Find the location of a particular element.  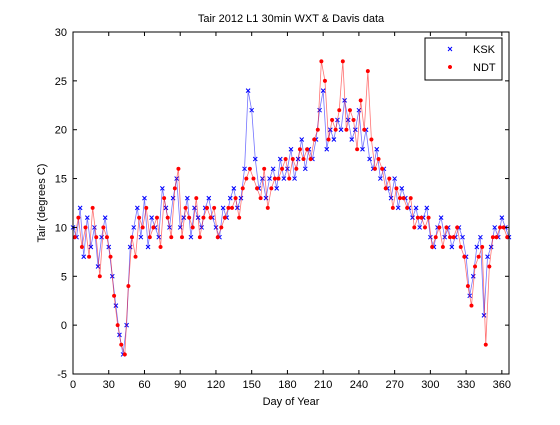

x-tick-label: 360 is located at coordinates (502, 385).